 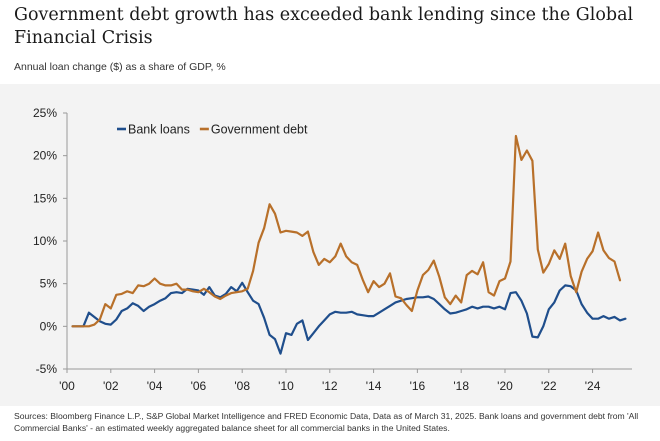 I want to click on legend-label: Government debt, so click(x=259, y=130).